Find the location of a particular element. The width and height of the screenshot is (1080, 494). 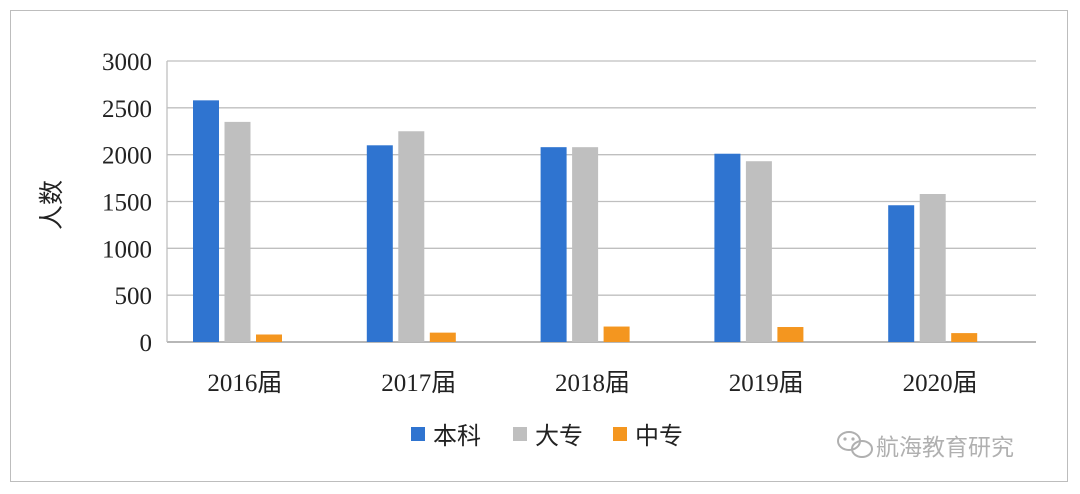

legend-label-本科: 本科 is located at coordinates (457, 436).